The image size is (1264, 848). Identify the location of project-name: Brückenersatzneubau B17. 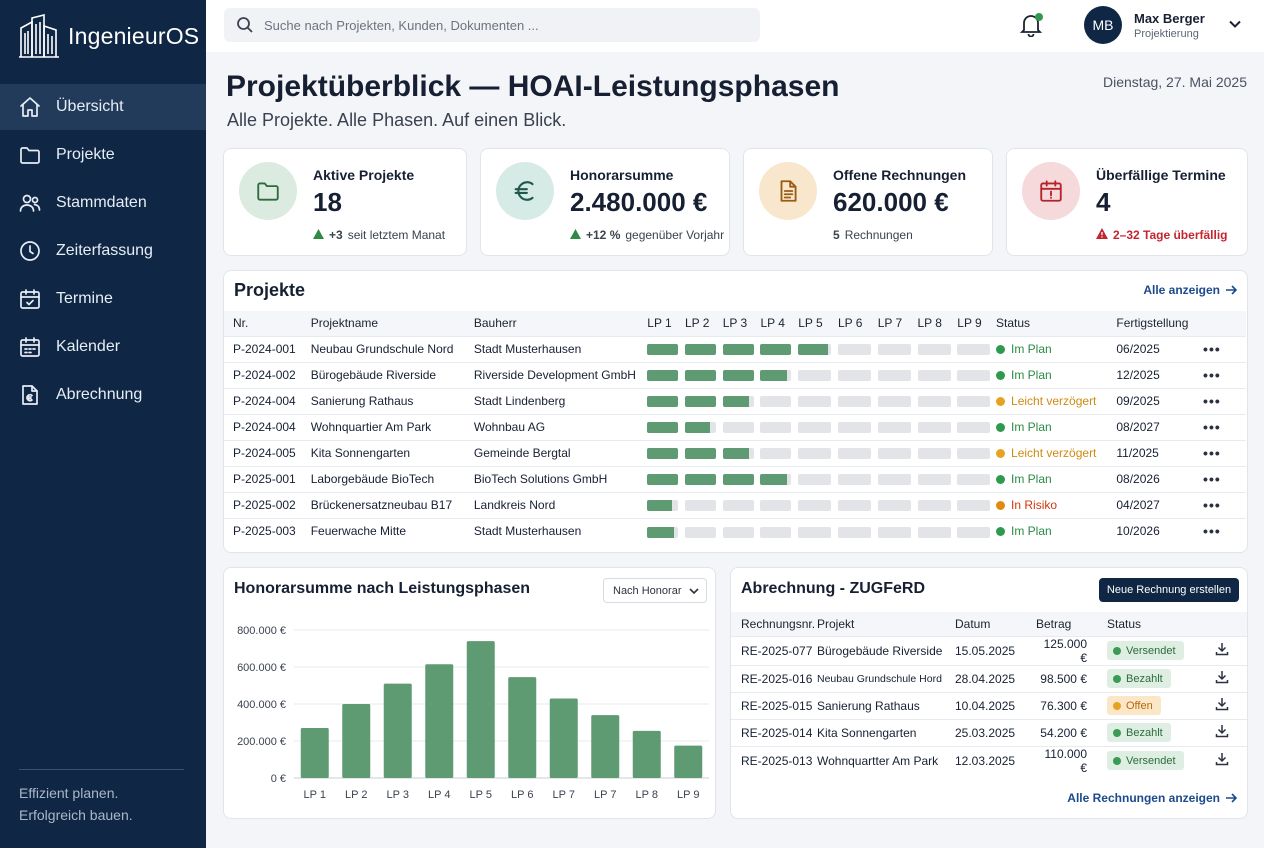
(392, 504).